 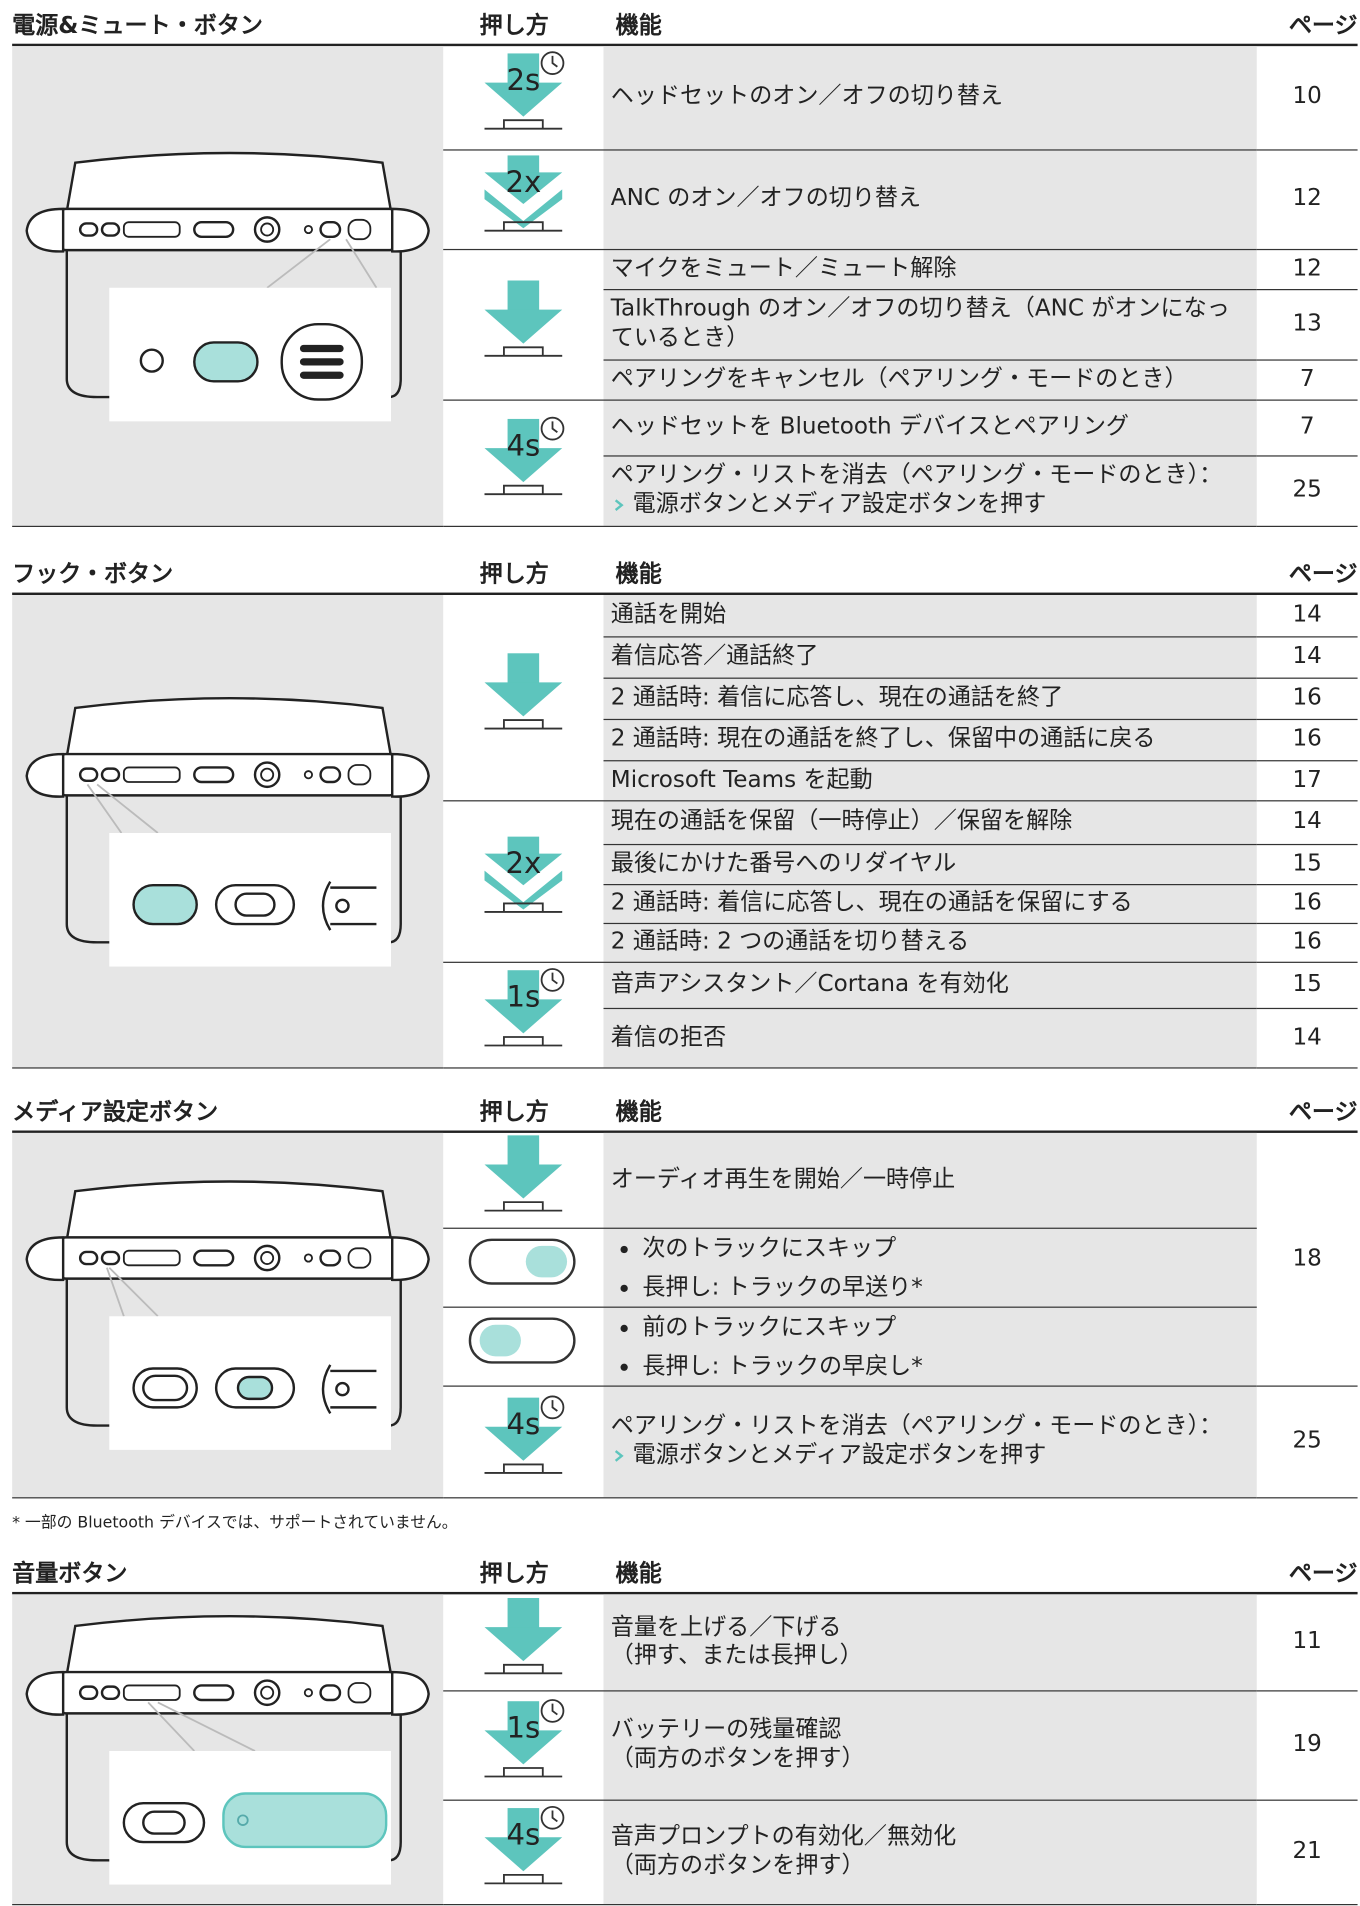 I want to click on function-cell: マイクをミュート／ミュート解除, so click(x=930, y=268).